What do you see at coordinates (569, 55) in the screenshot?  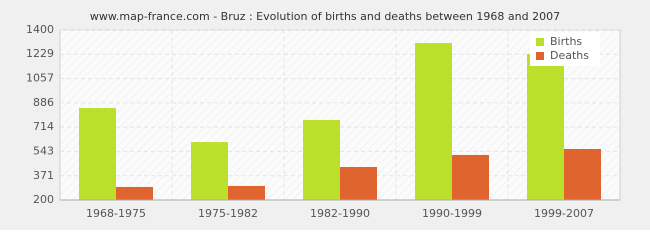 I see `legend-label: Deaths` at bounding box center [569, 55].